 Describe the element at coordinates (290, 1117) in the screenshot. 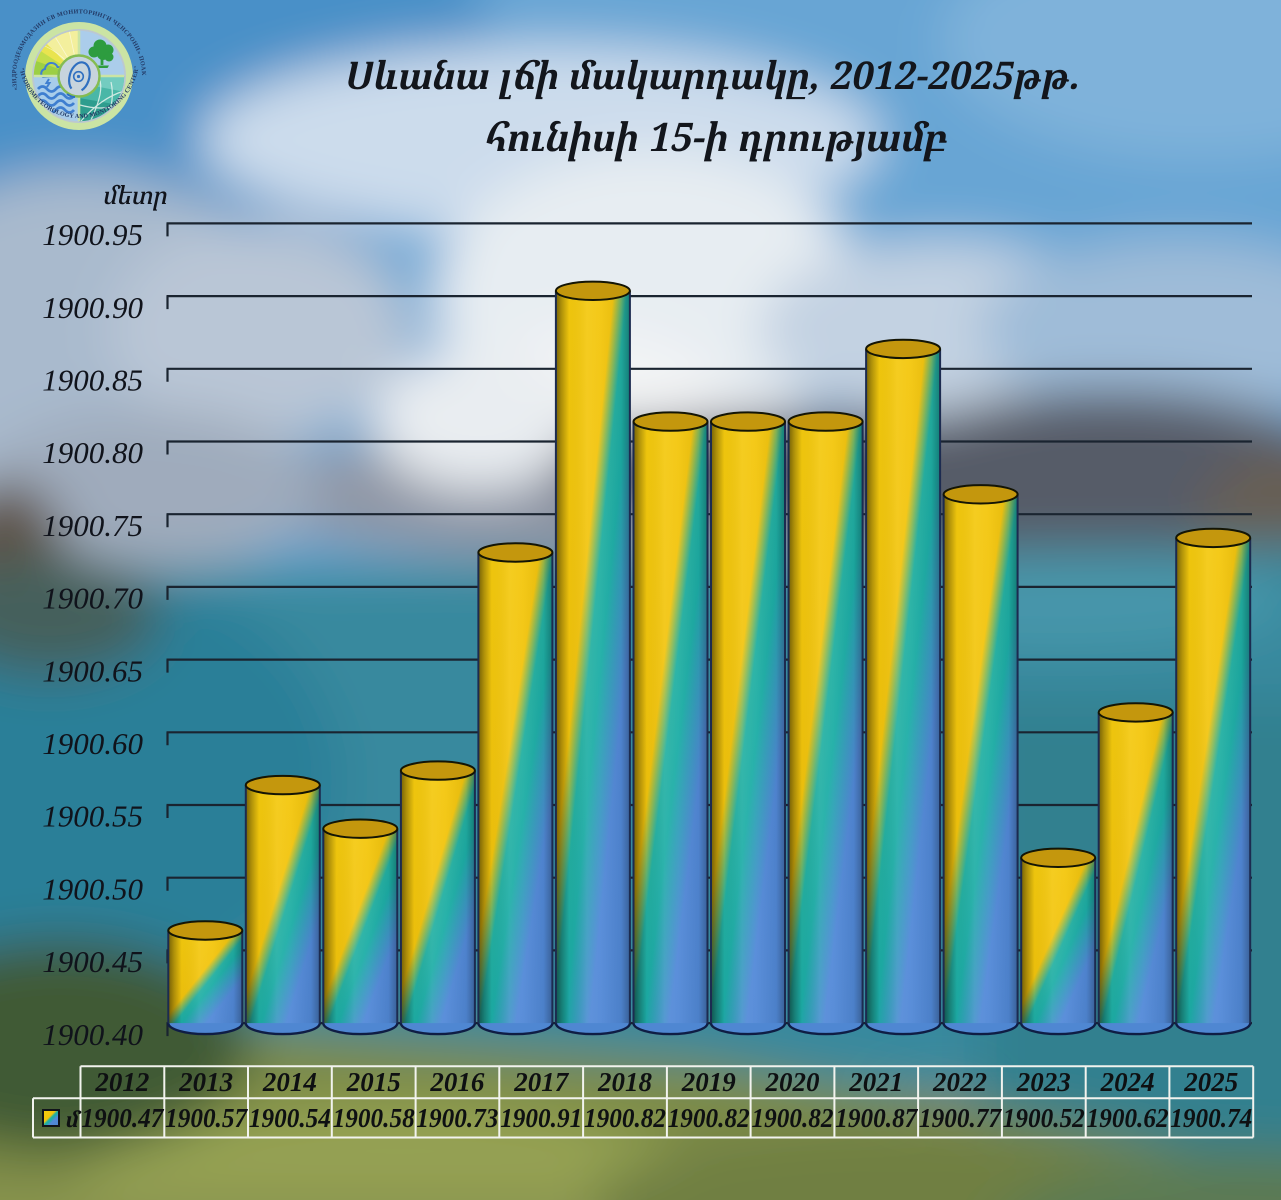

I see `svg-text: 1900.54` at that location.